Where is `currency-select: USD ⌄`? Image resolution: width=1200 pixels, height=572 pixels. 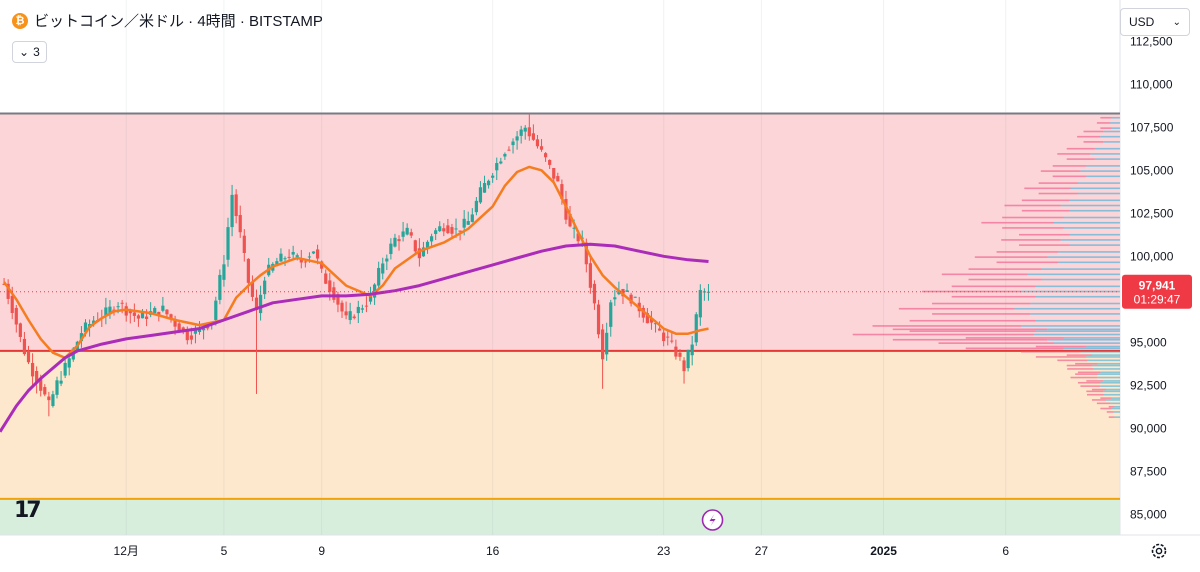 currency-select: USD ⌄ is located at coordinates (1155, 22).